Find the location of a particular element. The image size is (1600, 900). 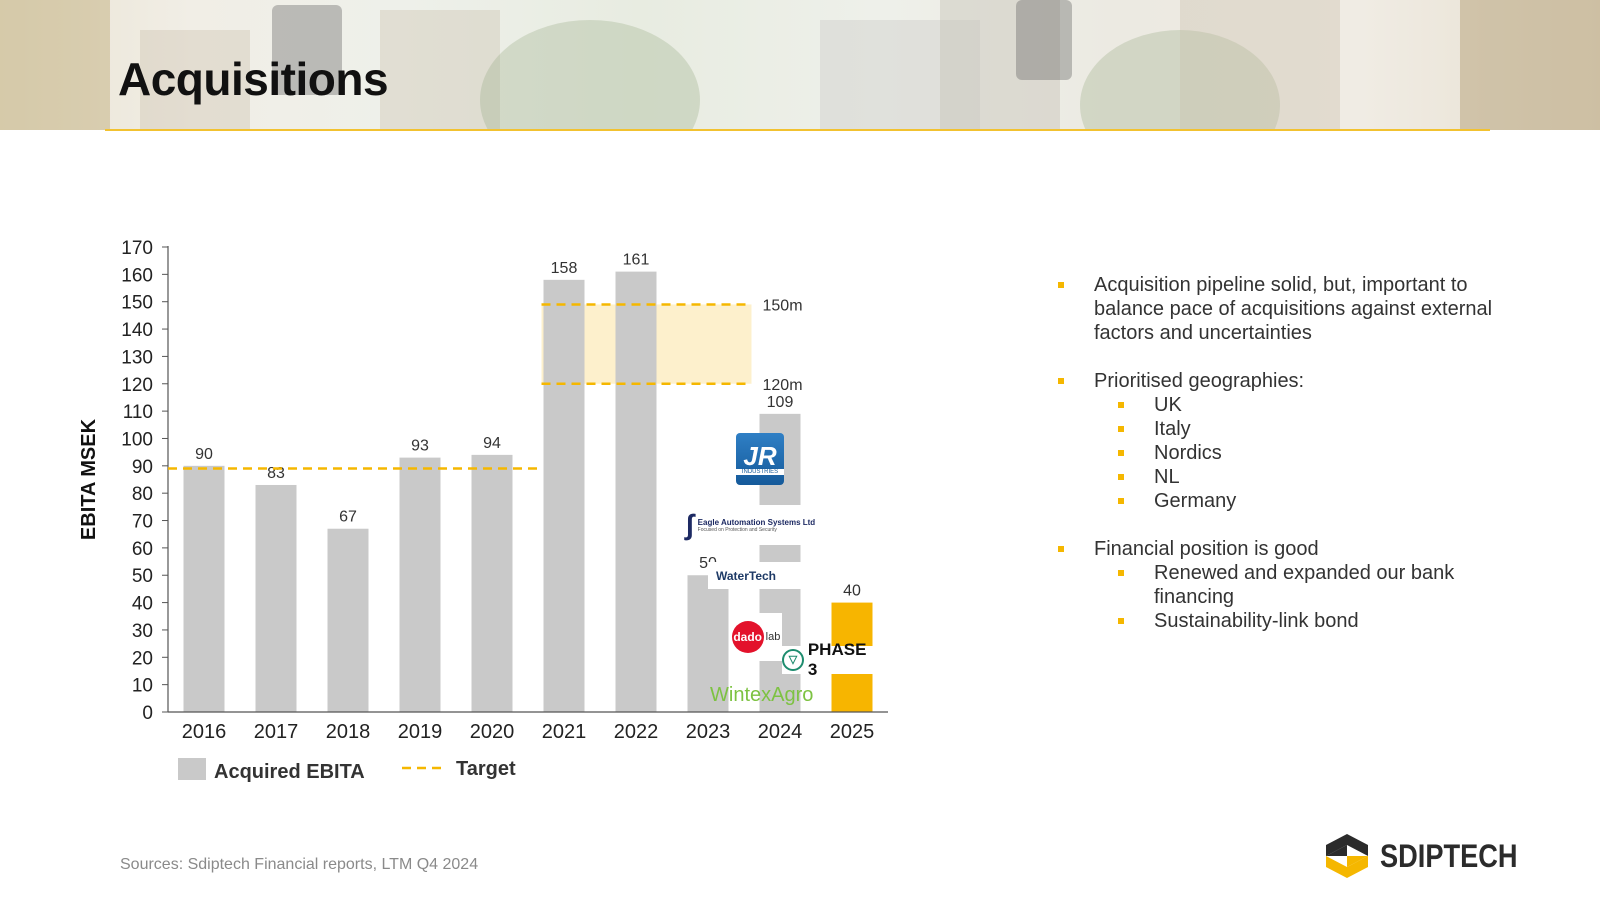

phase3-logo: ▽ PHASE 3 is located at coordinates (831, 659).